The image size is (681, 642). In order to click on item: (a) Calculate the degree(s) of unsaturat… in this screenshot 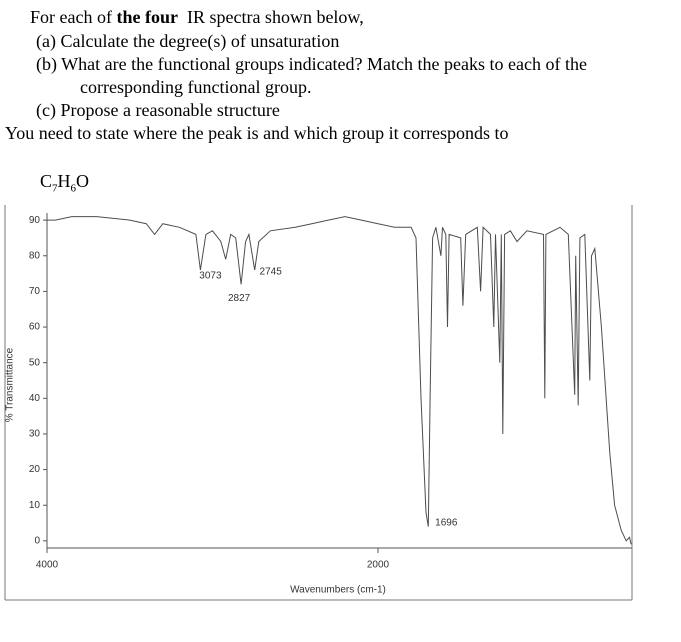, I will do `click(188, 41)`.